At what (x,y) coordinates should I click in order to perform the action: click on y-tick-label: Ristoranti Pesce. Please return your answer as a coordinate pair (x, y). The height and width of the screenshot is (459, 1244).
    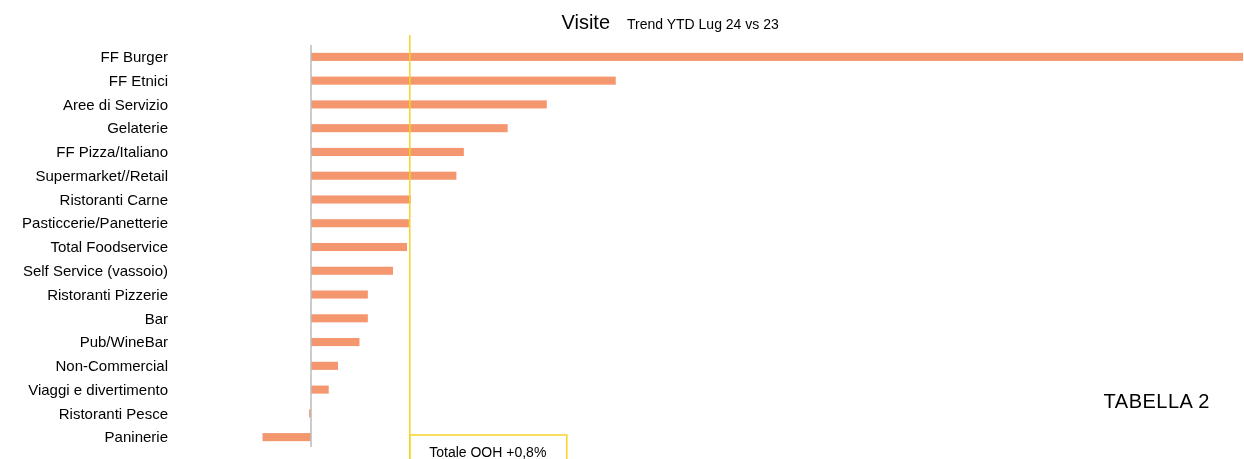
    Looking at the image, I should click on (113, 413).